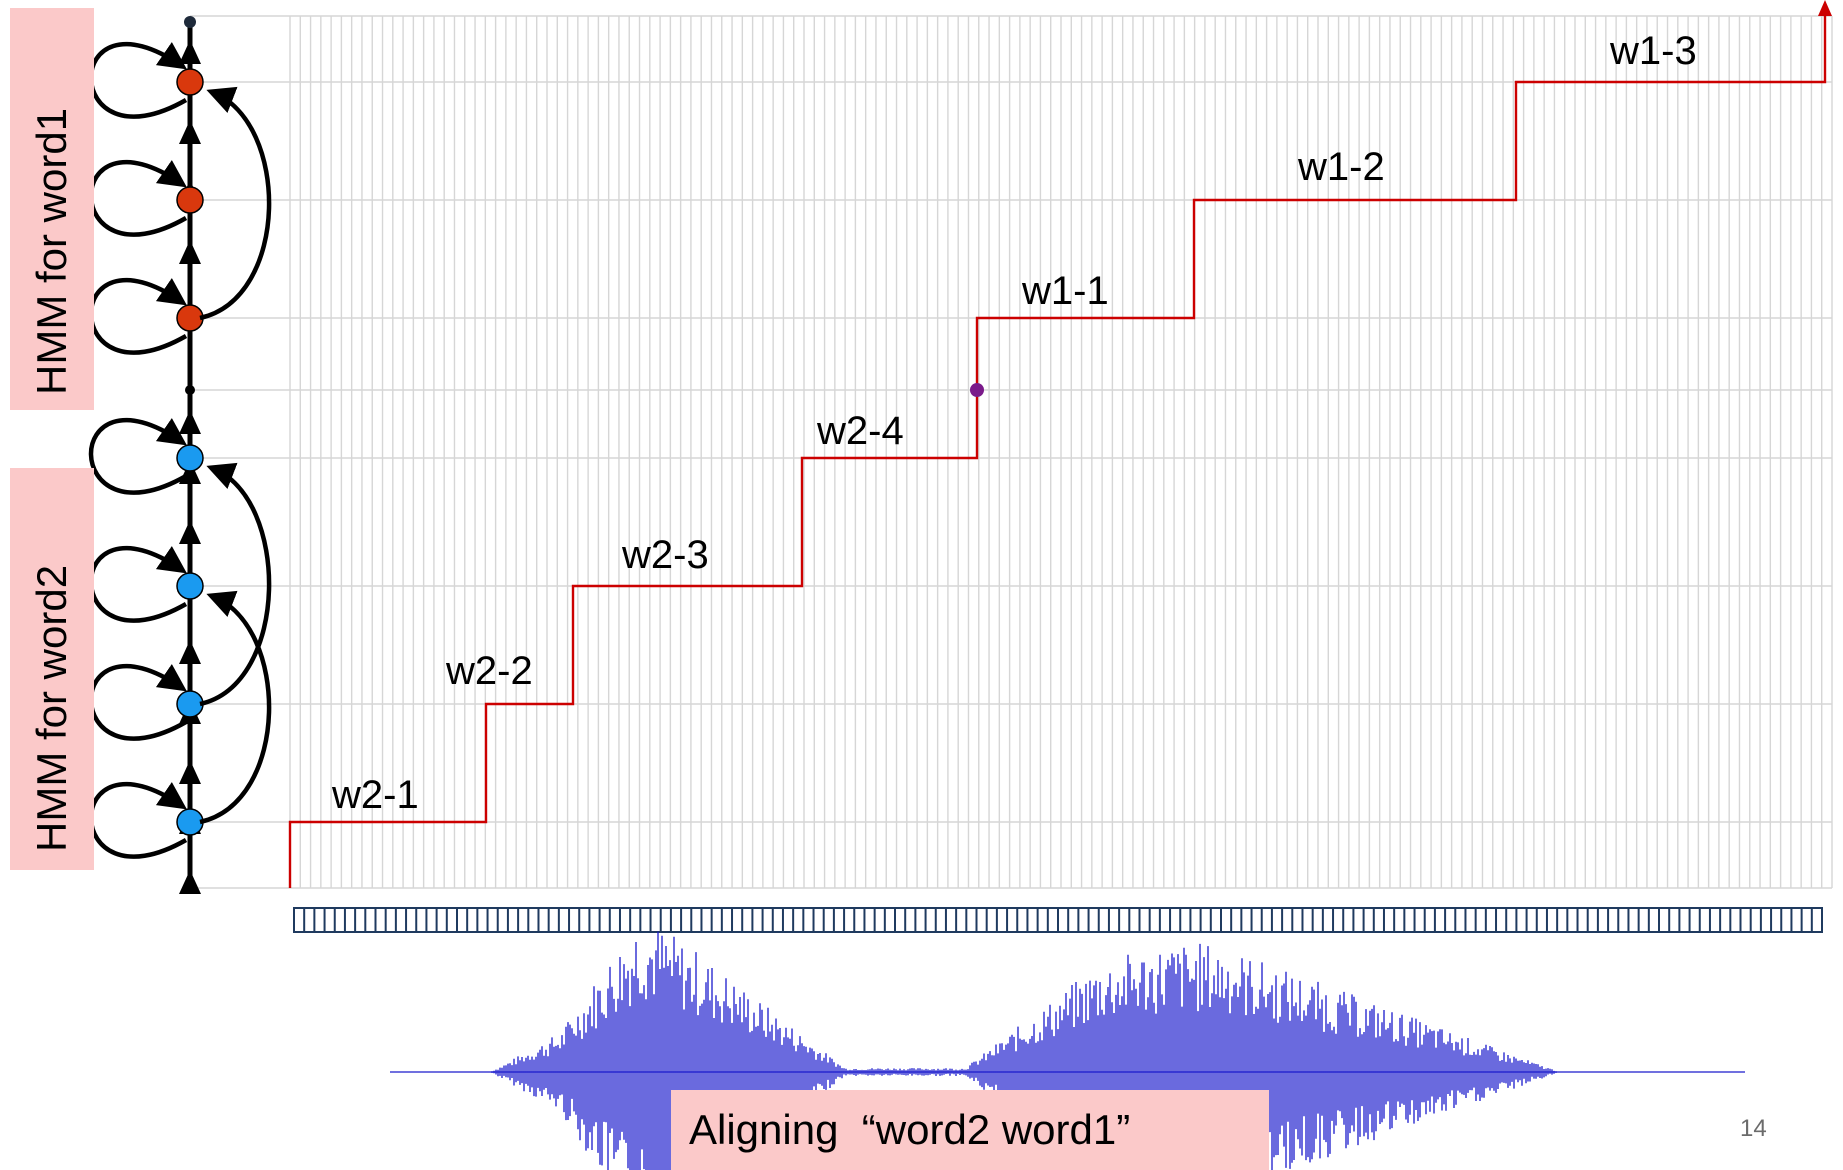 This screenshot has width=1843, height=1170. I want to click on word1-state-2-node, so click(190, 200).